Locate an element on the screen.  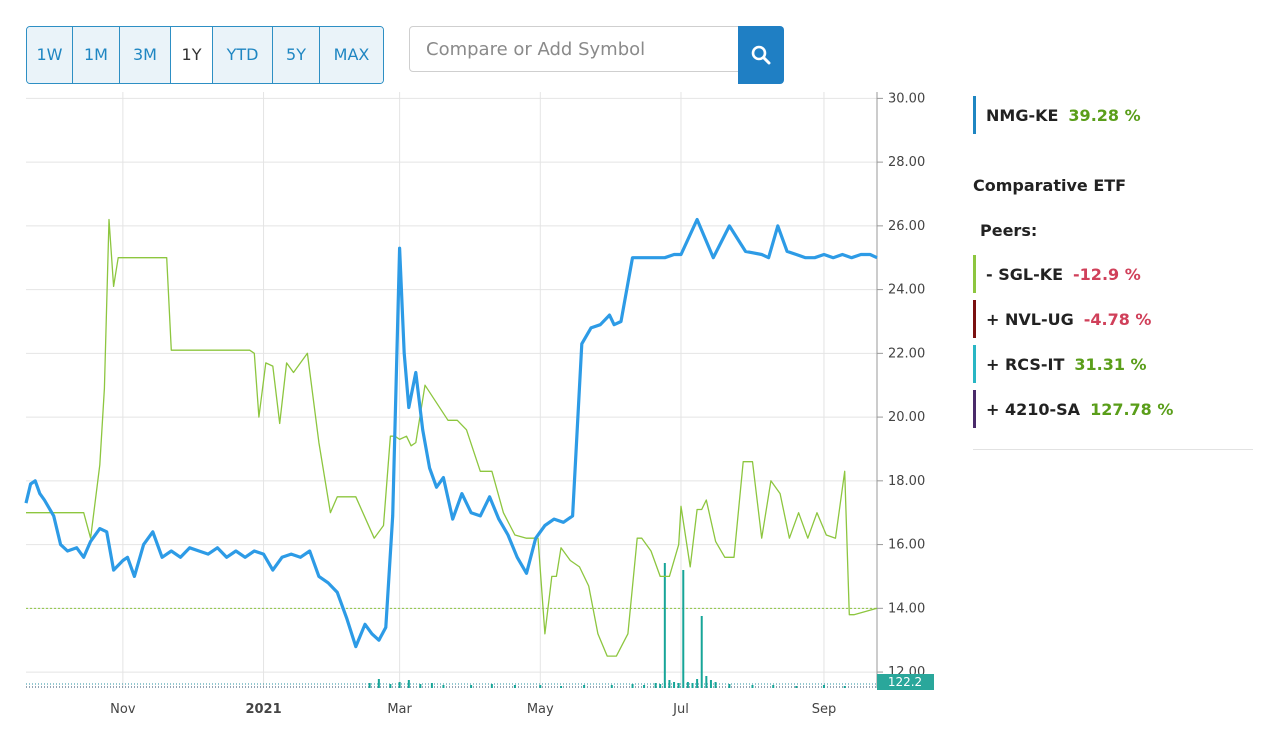
main-symbol-label: NMG-KE is located at coordinates (1022, 115).